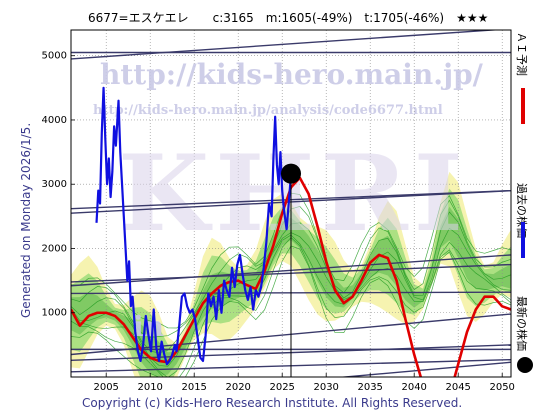 Image resolution: width=560 pixels, height=420 pixels. I want to click on y-tick-label: 4000, so click(54, 120).